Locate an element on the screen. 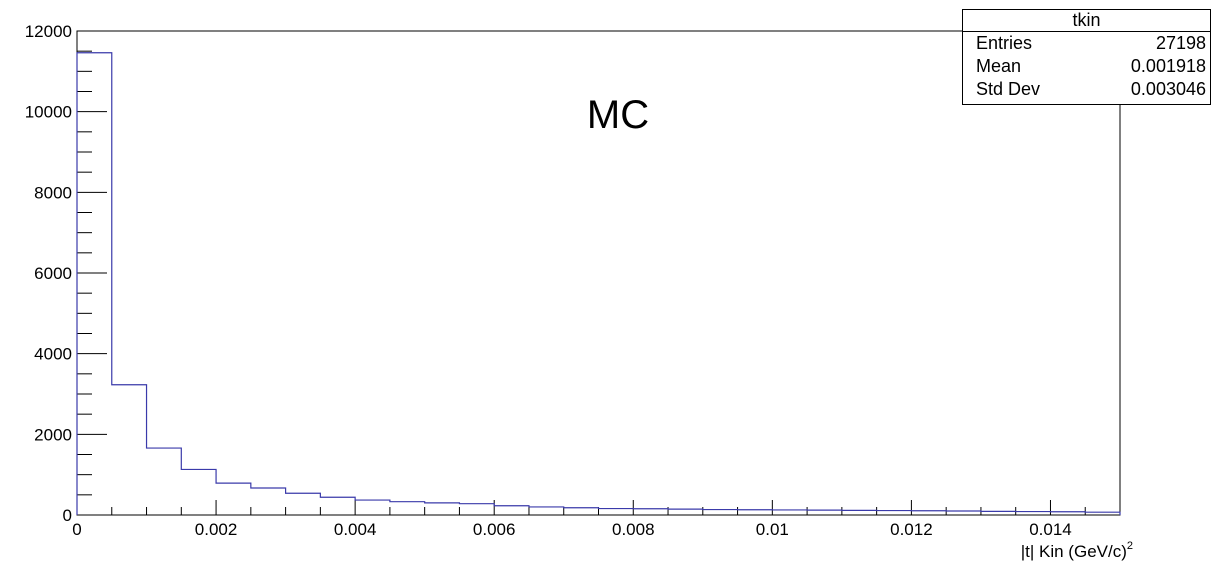  stats-row-std-dev: Std Dev 0.003046 is located at coordinates (1086, 89).